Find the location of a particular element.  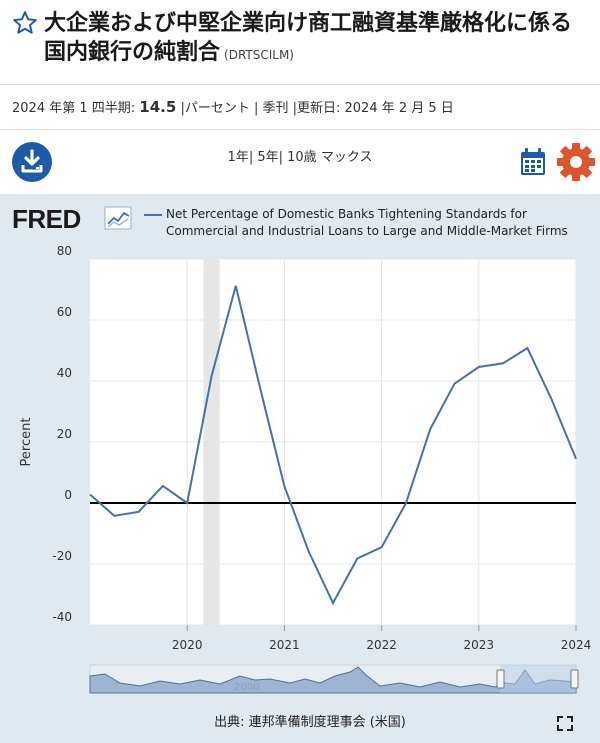

y-tick-label: 80 is located at coordinates (64, 251).